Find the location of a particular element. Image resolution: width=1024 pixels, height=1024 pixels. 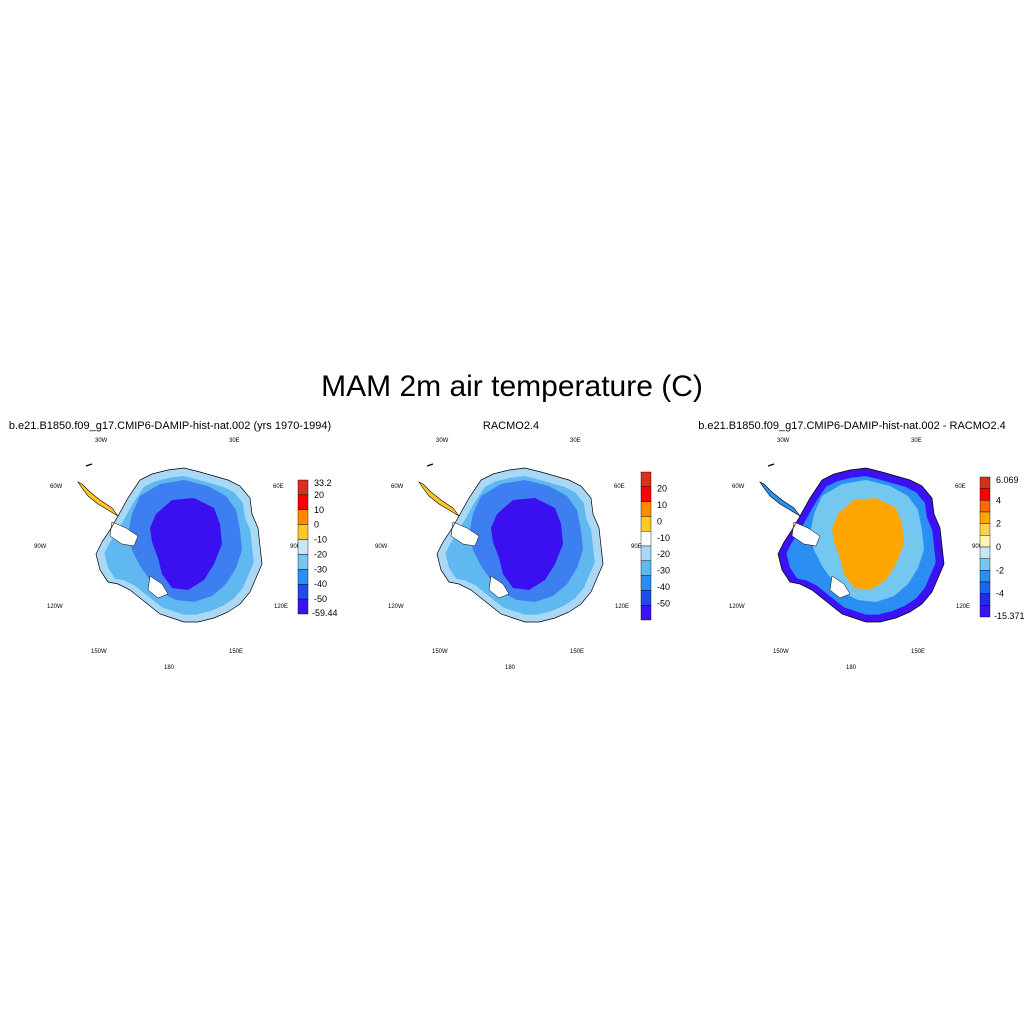

colorbar-tick-label: 10 is located at coordinates (319, 510).